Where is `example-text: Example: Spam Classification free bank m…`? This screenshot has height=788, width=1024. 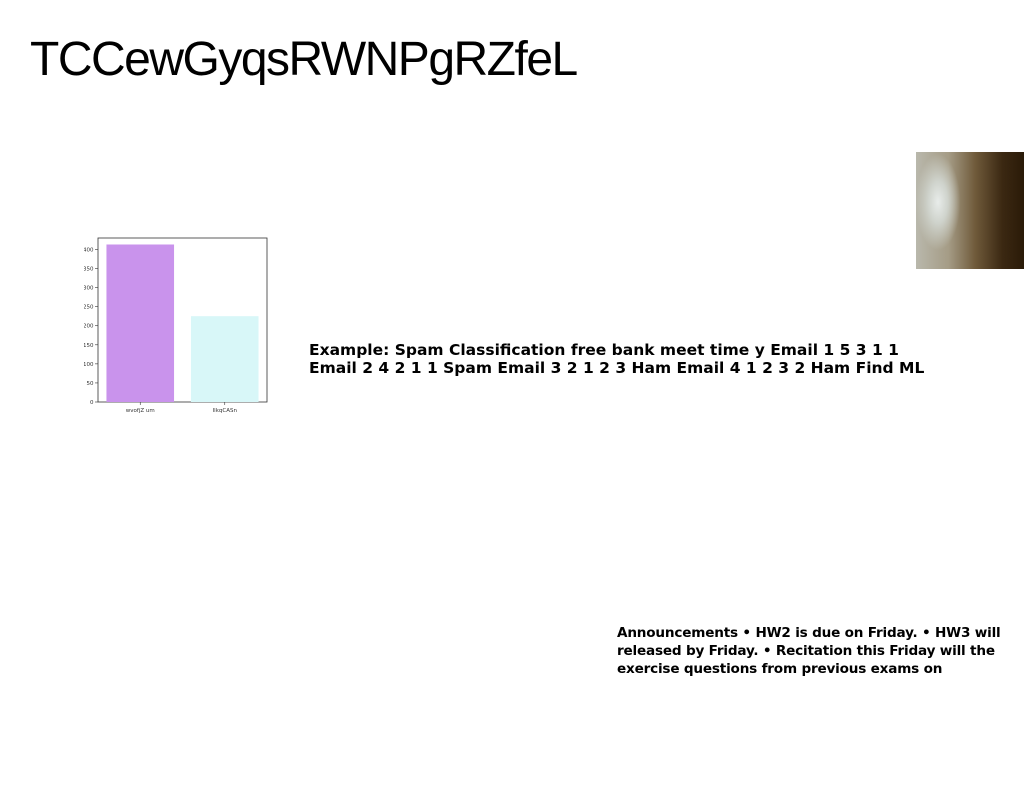
example-text: Example: Spam Classification free bank m… is located at coordinates (617, 359).